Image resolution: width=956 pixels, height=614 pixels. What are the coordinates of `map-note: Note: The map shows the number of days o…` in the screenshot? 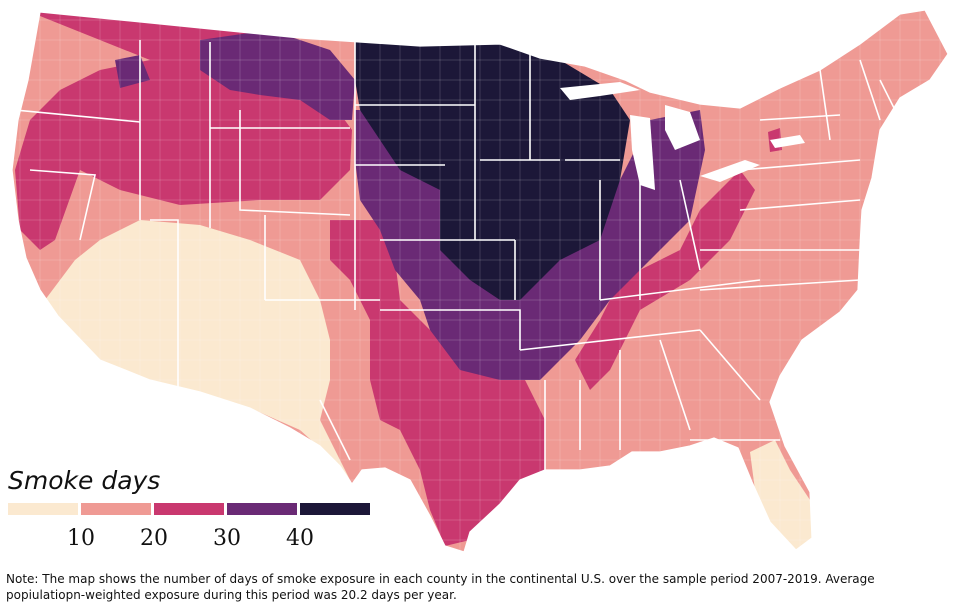 It's located at (440, 587).